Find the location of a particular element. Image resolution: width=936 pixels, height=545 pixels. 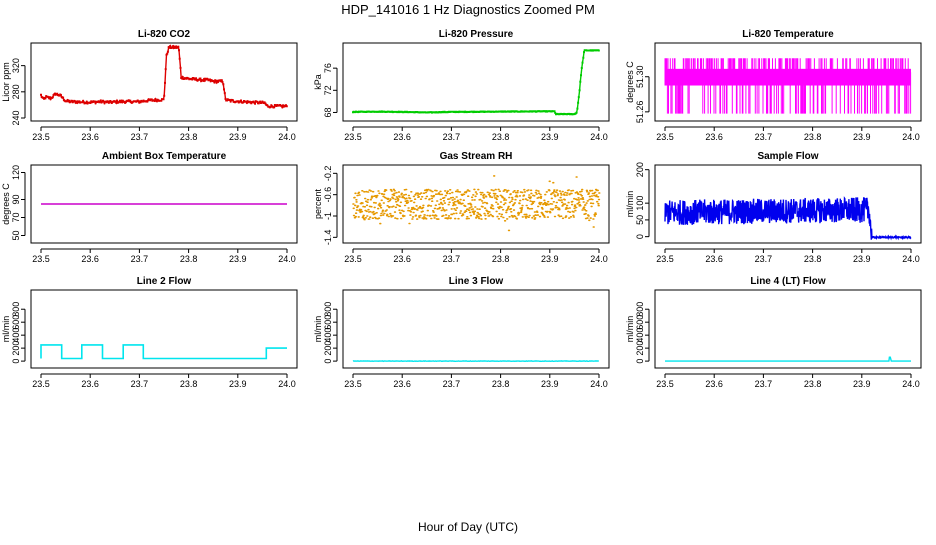

panel-title-gas-stream-rh: Gas Stream RH is located at coordinates (476, 156).